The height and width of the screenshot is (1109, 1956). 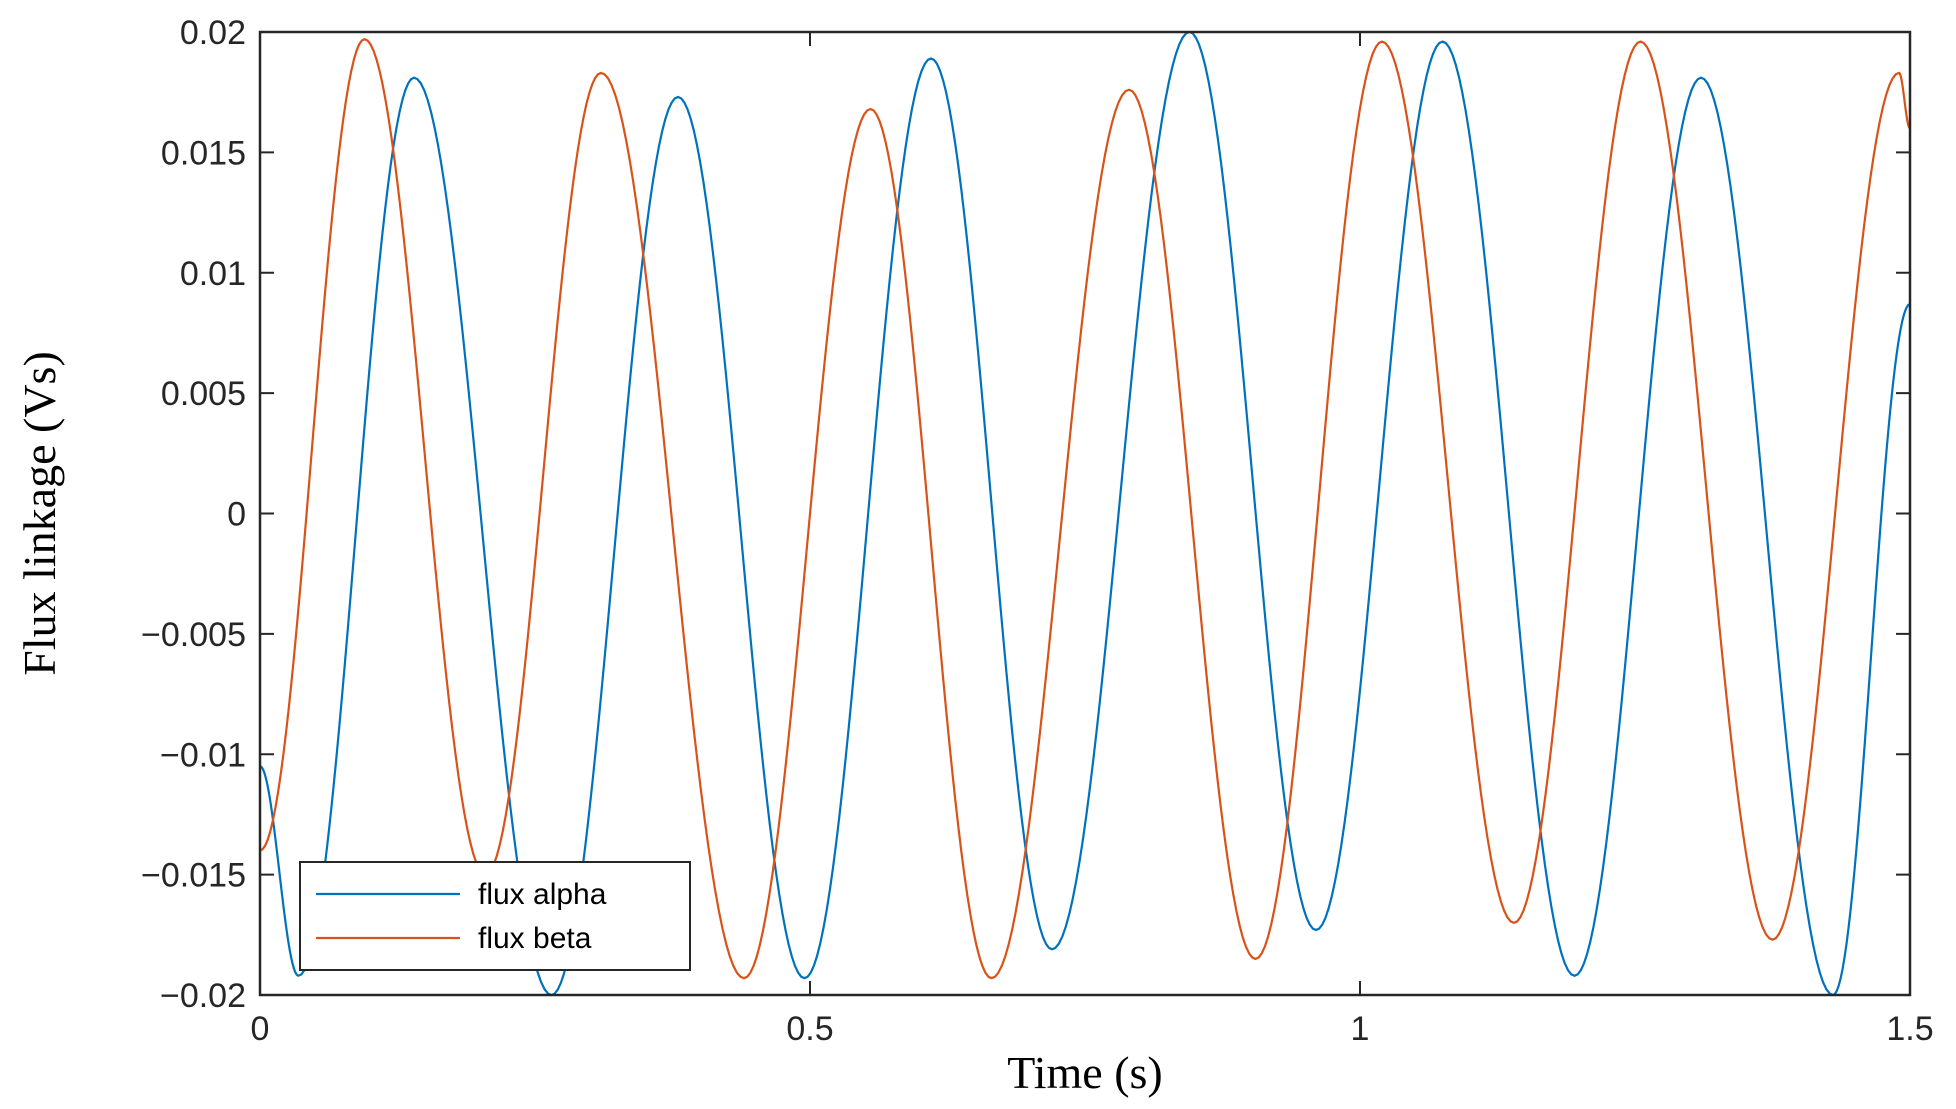 I want to click on x-tick-label: 0.5, so click(x=809, y=1029).